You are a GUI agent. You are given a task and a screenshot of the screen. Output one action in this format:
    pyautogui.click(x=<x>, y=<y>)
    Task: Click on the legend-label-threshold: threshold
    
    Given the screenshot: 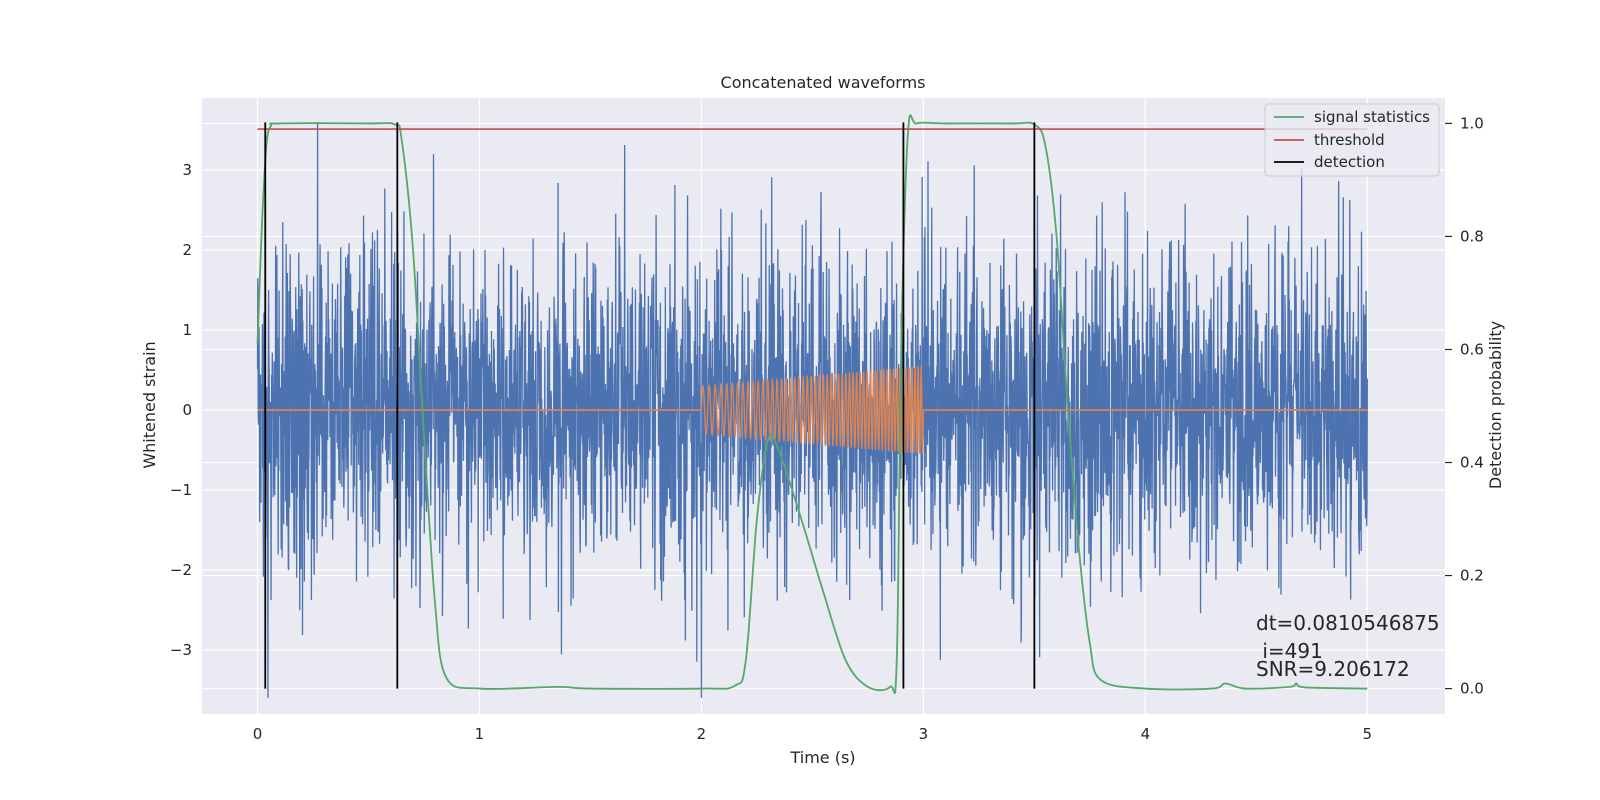 What is the action you would take?
    pyautogui.click(x=1349, y=140)
    